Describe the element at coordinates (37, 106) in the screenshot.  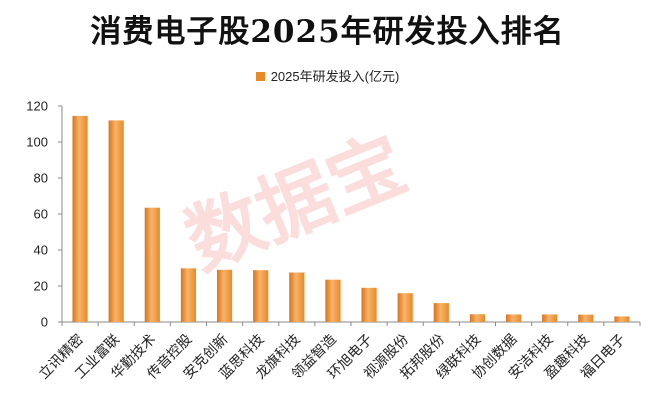
I see `y-tick-label: 120` at that location.